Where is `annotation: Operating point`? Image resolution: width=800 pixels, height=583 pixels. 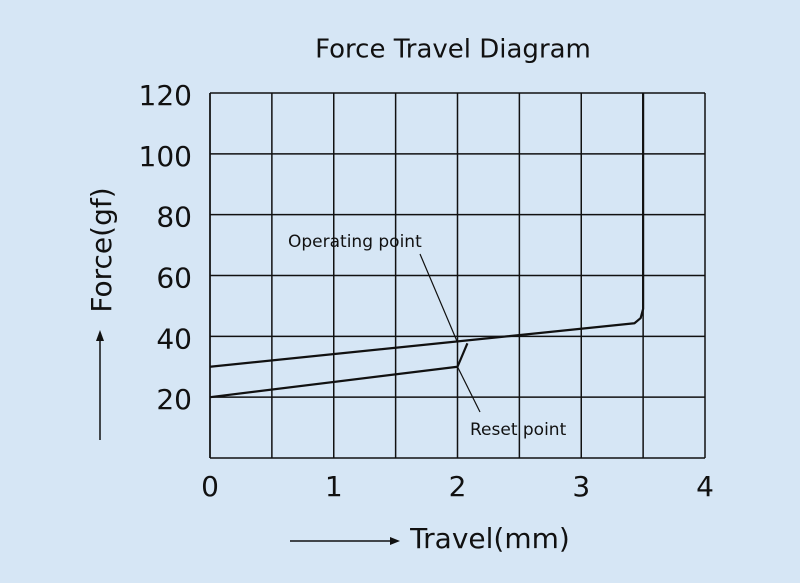 annotation: Operating point is located at coordinates (355, 242).